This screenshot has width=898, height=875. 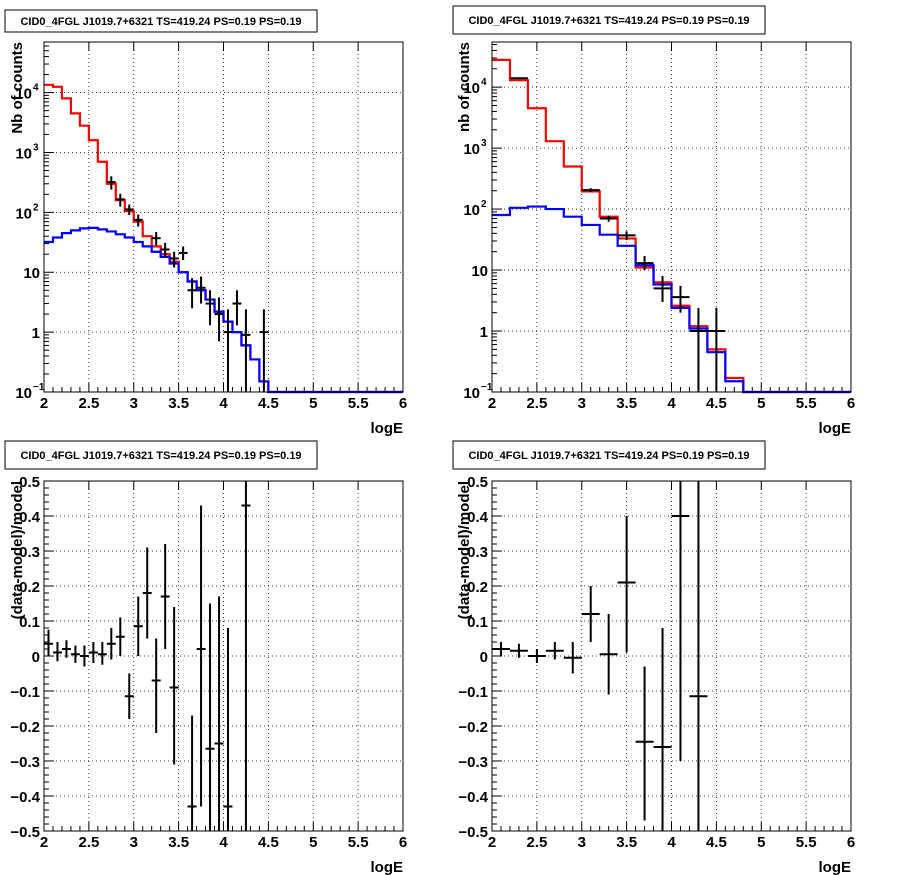 I want to click on y-tick-label: −0.4, so click(x=25, y=797).